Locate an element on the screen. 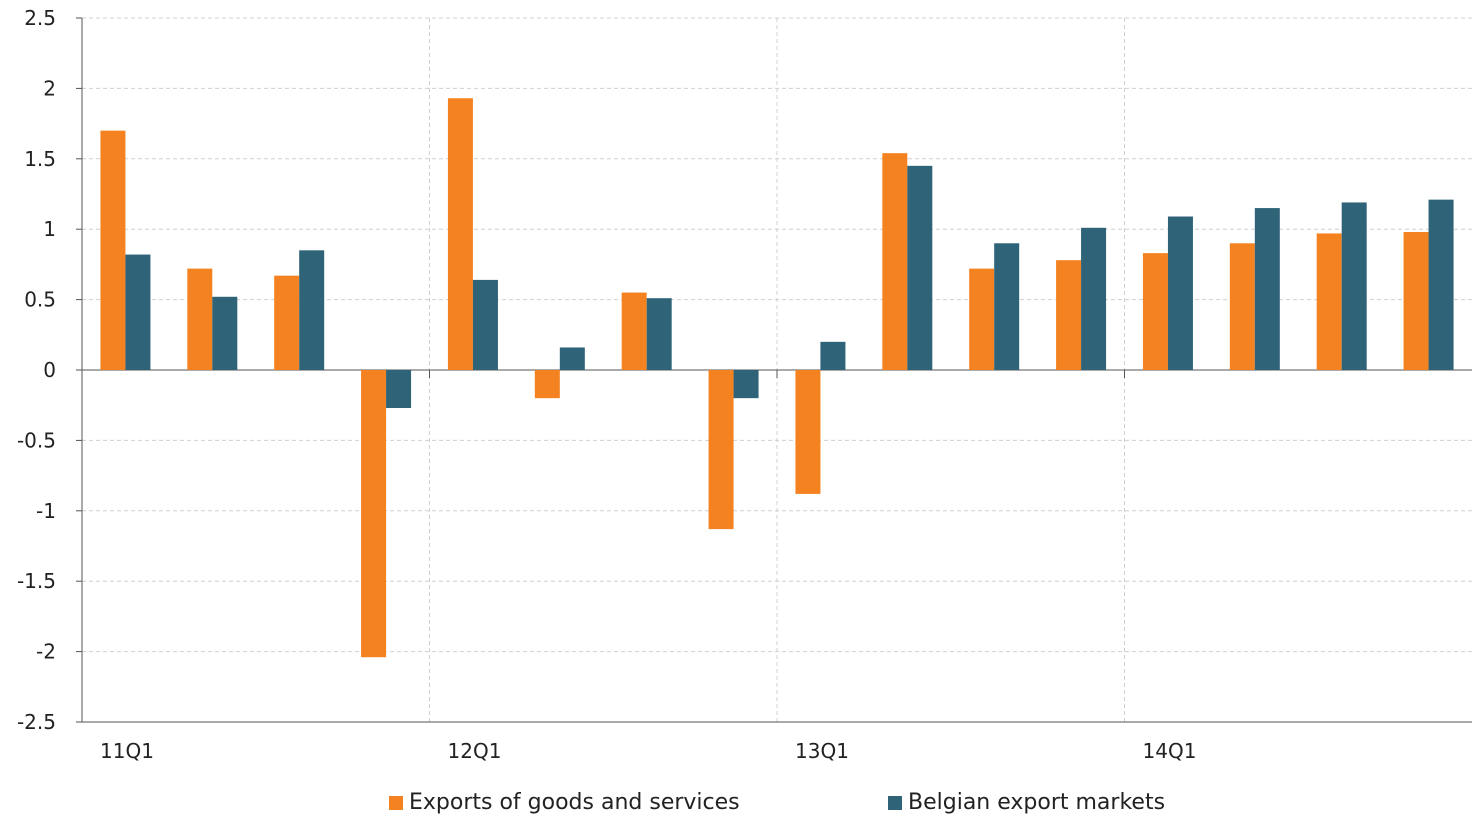 This screenshot has height=826, width=1472. y-tick-label: 2.5 is located at coordinates (40, 18).